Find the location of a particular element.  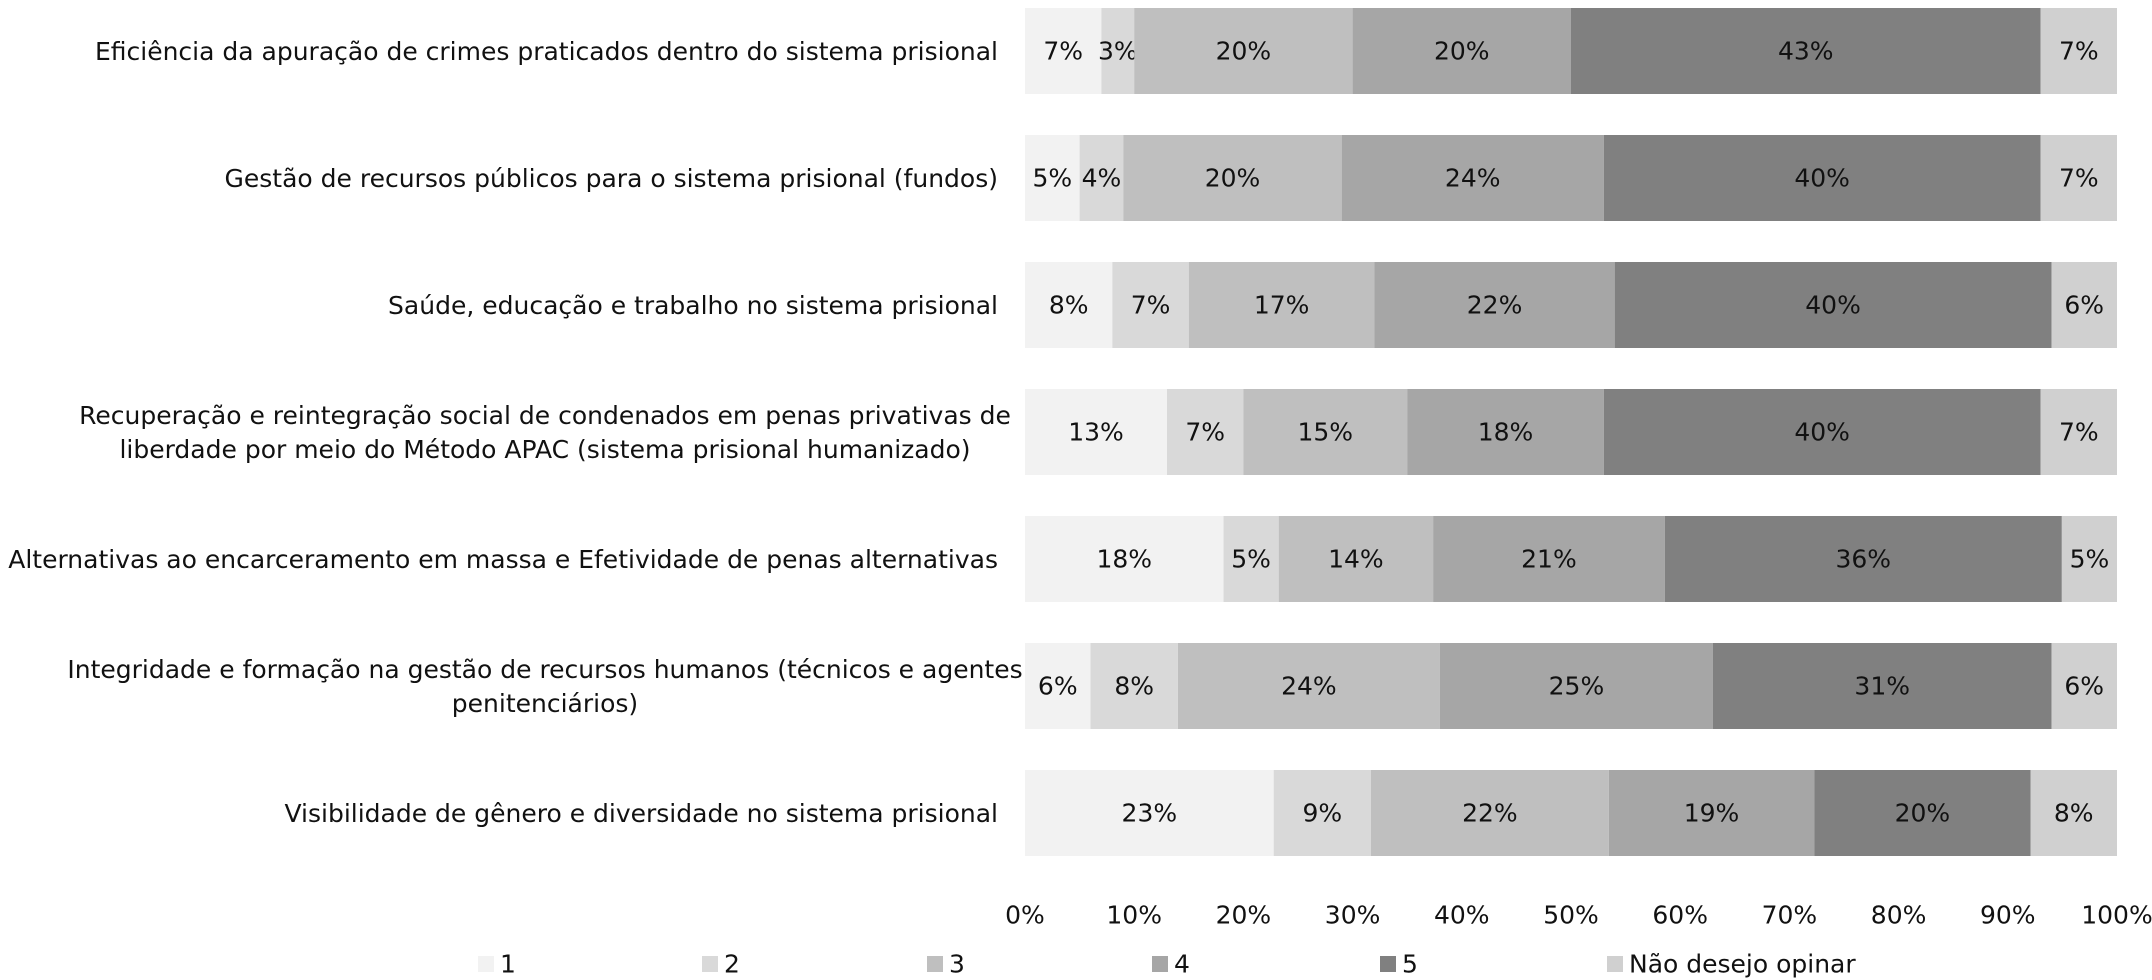

data-label: 15% is located at coordinates (1326, 432).